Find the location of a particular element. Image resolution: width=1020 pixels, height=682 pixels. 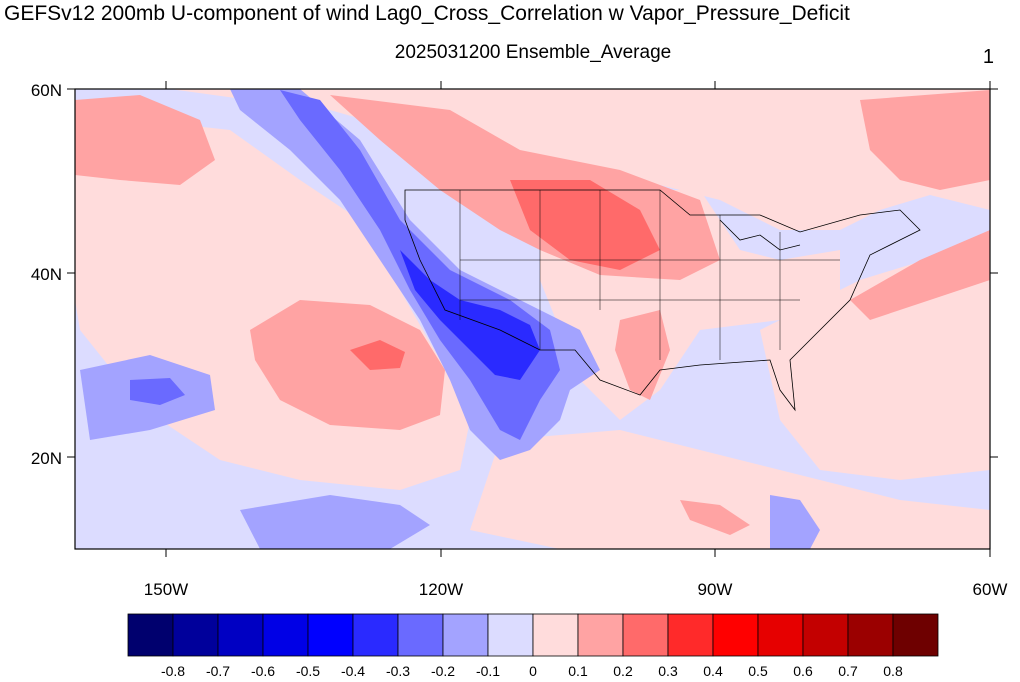

colorbar-label: -0.5 is located at coordinates (308, 671).